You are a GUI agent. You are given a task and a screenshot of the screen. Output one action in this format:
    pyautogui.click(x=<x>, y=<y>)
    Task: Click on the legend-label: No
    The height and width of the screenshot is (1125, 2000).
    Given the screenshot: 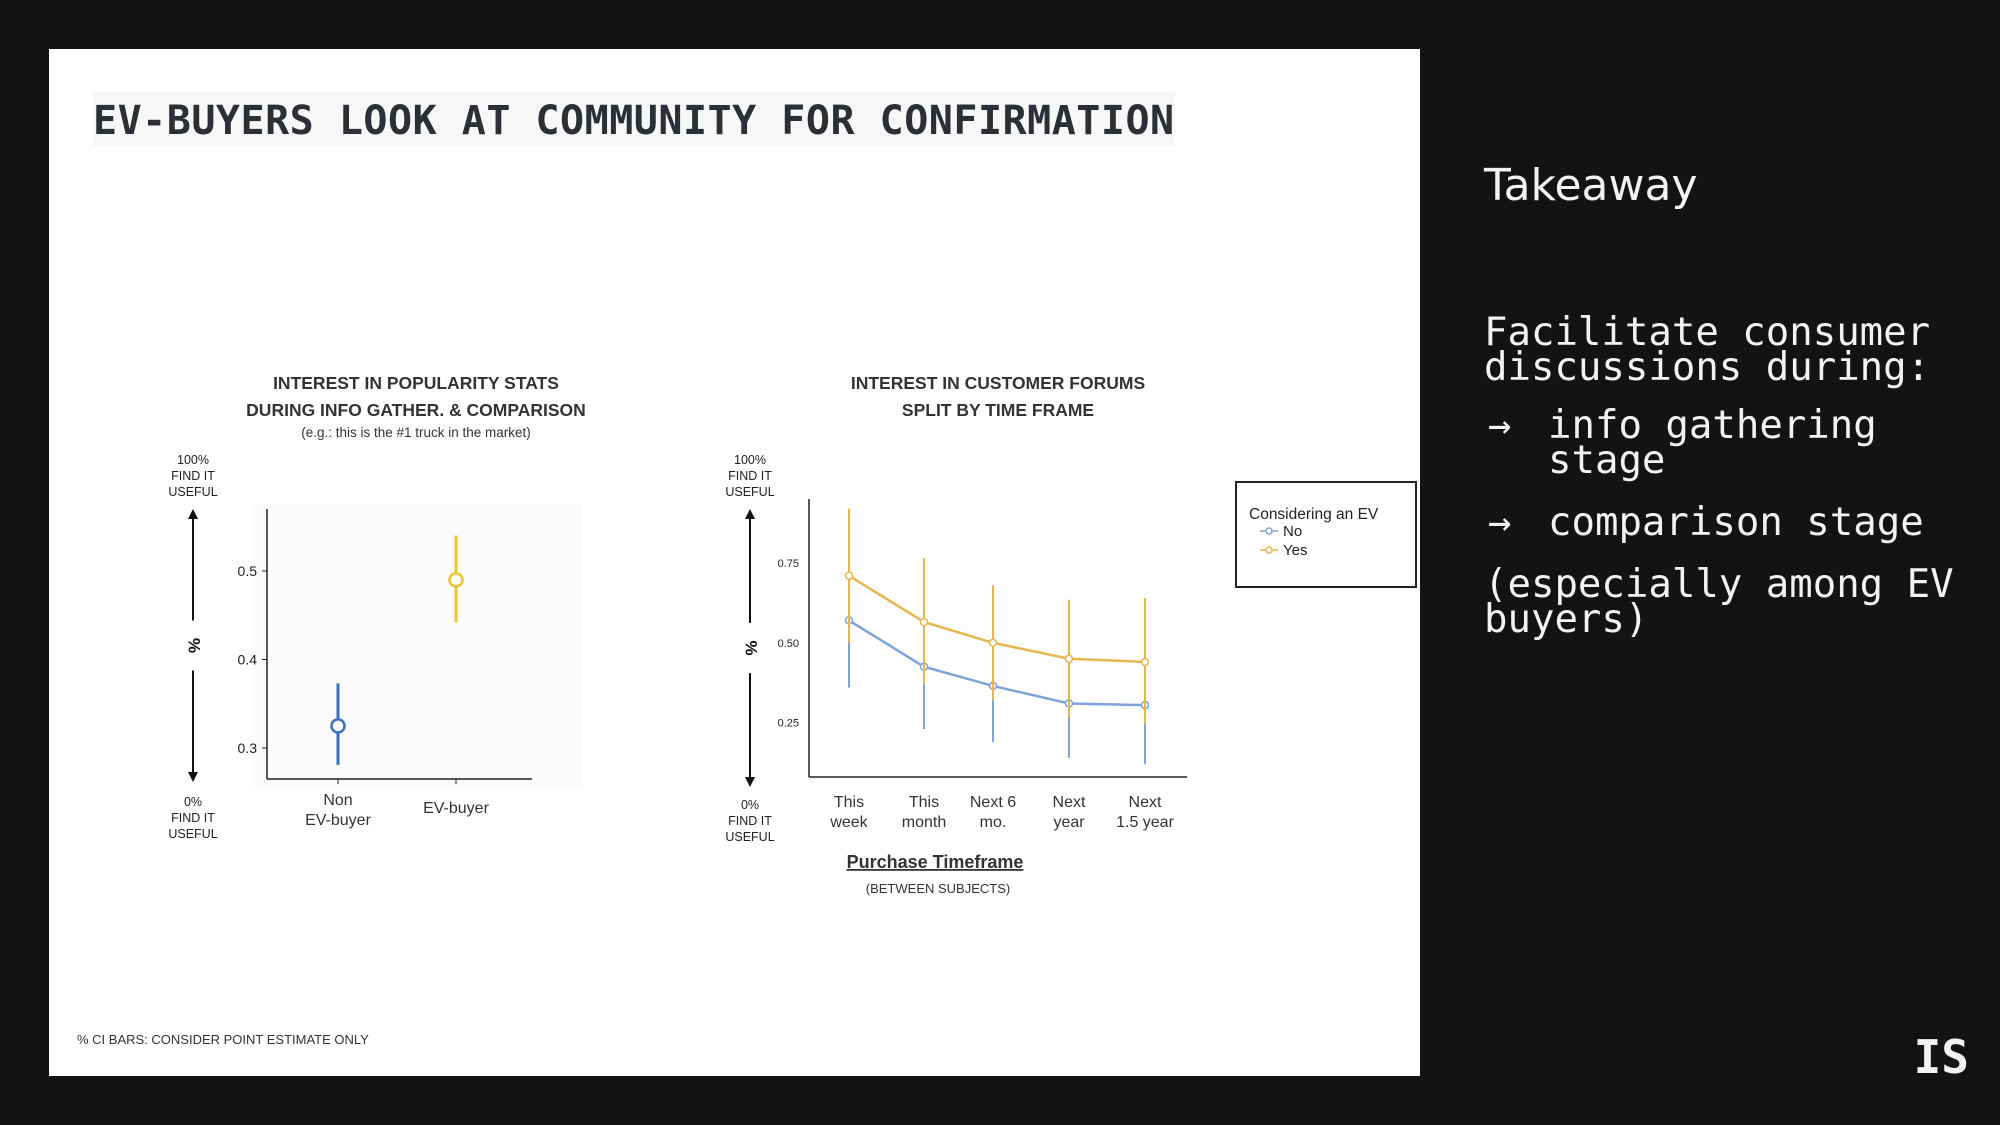 What is the action you would take?
    pyautogui.click(x=1292, y=531)
    